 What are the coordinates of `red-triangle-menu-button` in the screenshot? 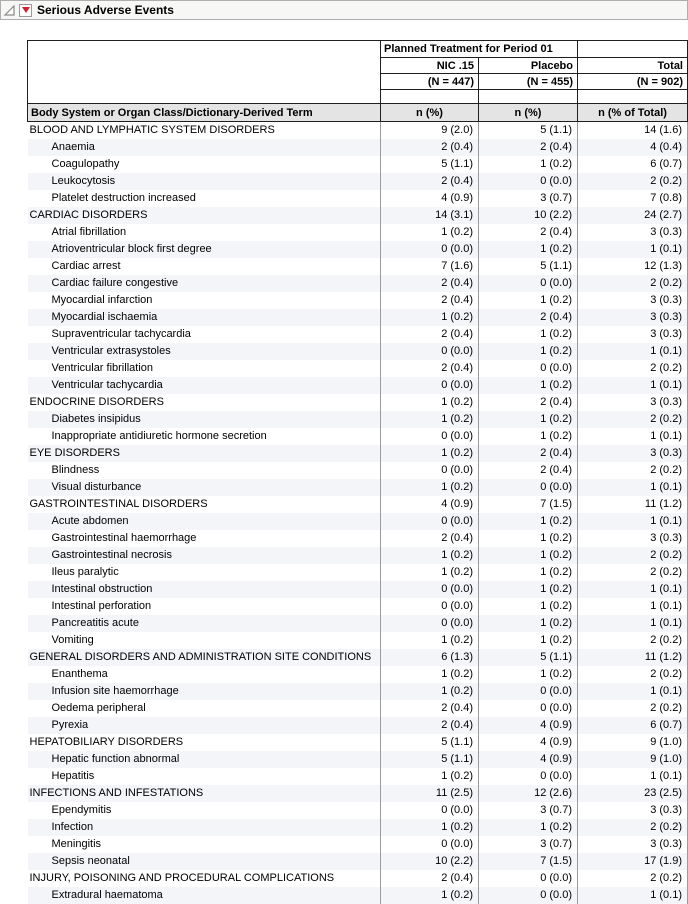 It's located at (25, 10).